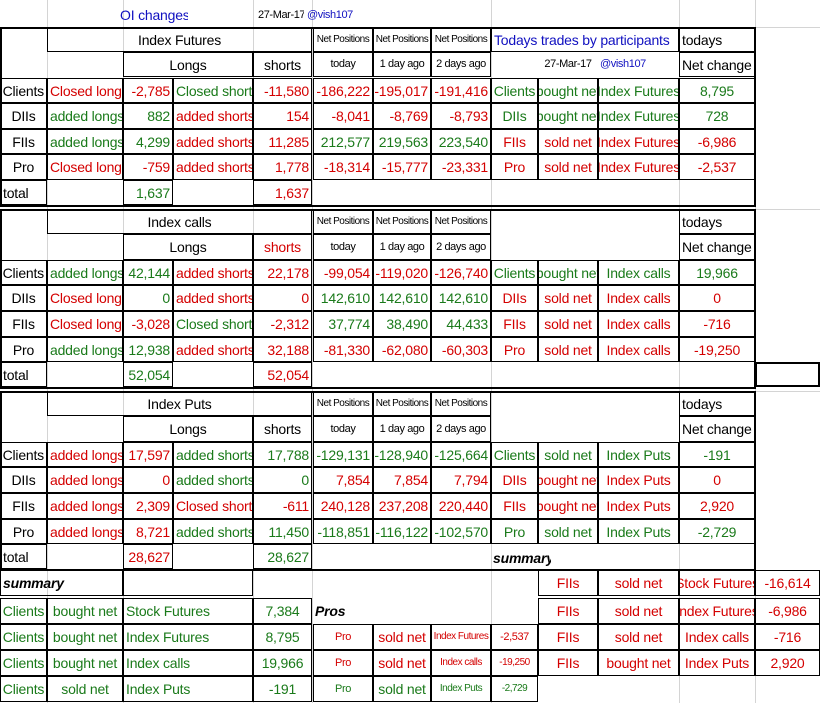 This screenshot has width=820, height=703. I want to click on spreadsheet-cell: 17,597, so click(148, 454).